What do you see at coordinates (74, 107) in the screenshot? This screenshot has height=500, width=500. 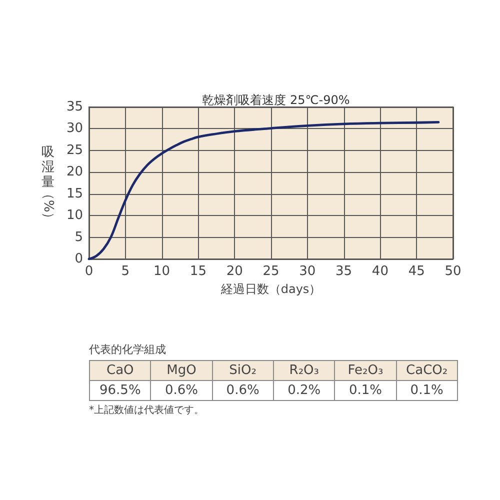 I see `y-tick-label: 35` at bounding box center [74, 107].